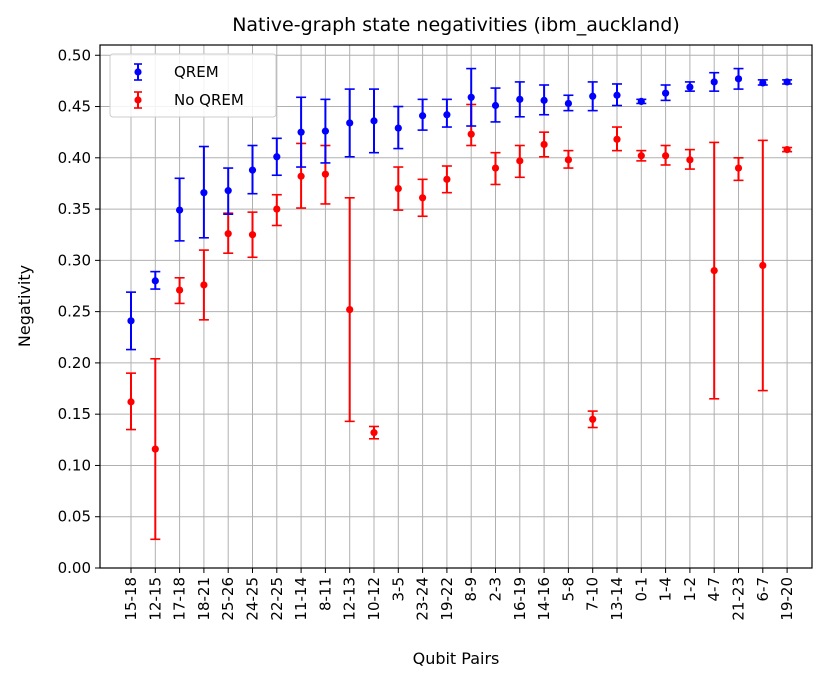 This screenshot has width=828, height=680. Describe the element at coordinates (277, 599) in the screenshot. I see `x-tick-label: 22-25` at that location.